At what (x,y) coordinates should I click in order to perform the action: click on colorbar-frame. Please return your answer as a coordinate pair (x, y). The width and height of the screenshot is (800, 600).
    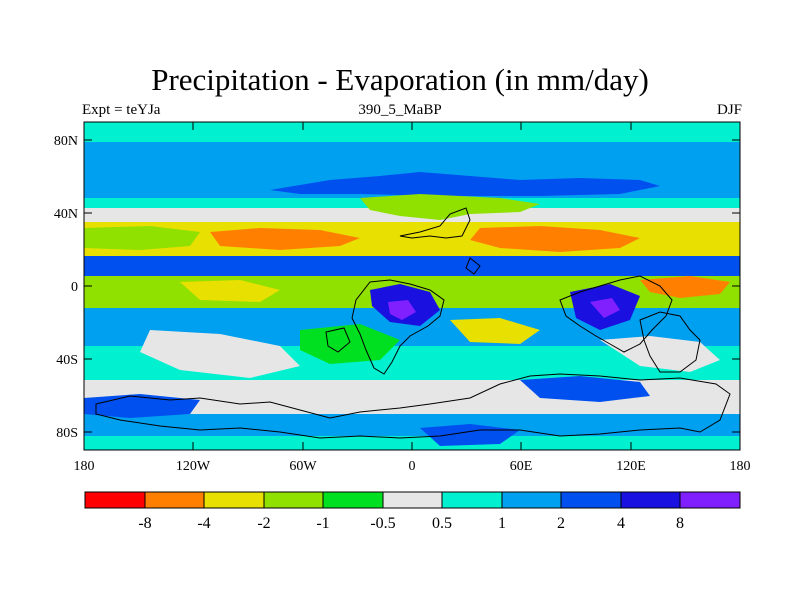
    Looking at the image, I should click on (412, 500).